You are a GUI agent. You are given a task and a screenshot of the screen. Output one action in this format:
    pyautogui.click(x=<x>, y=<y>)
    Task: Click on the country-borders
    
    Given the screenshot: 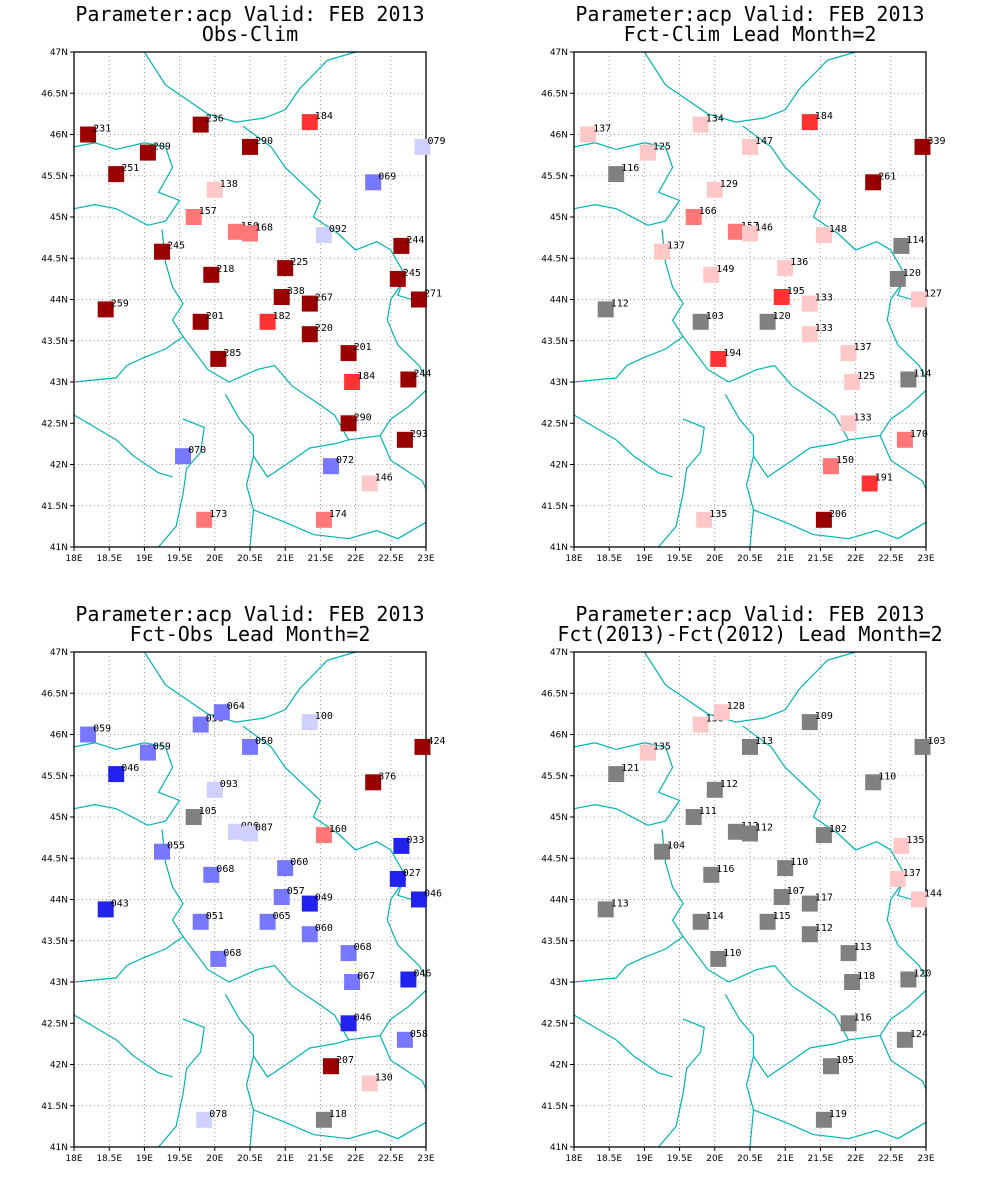 What is the action you would take?
    pyautogui.click(x=750, y=299)
    